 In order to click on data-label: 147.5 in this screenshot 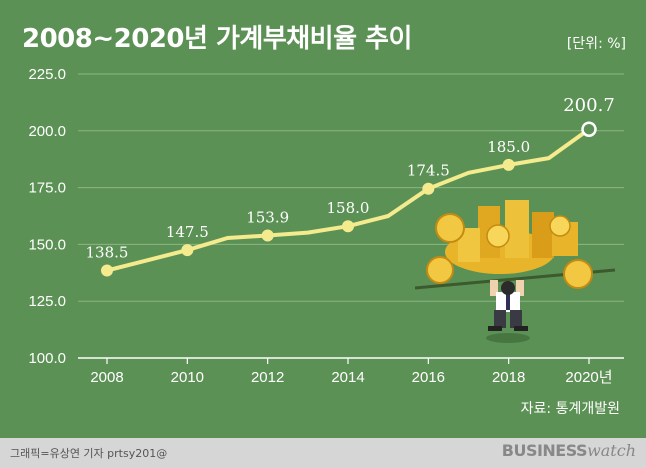, I will do `click(187, 232)`.